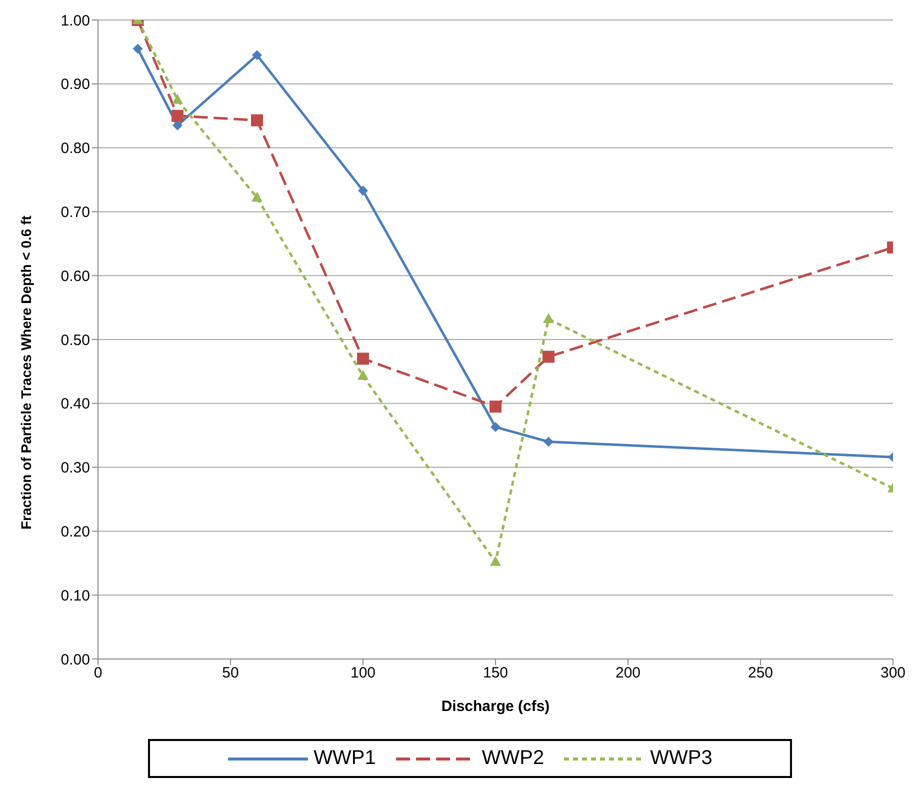 The width and height of the screenshot is (923, 785). What do you see at coordinates (75, 595) in the screenshot?
I see `y-tick-label: 0.10` at bounding box center [75, 595].